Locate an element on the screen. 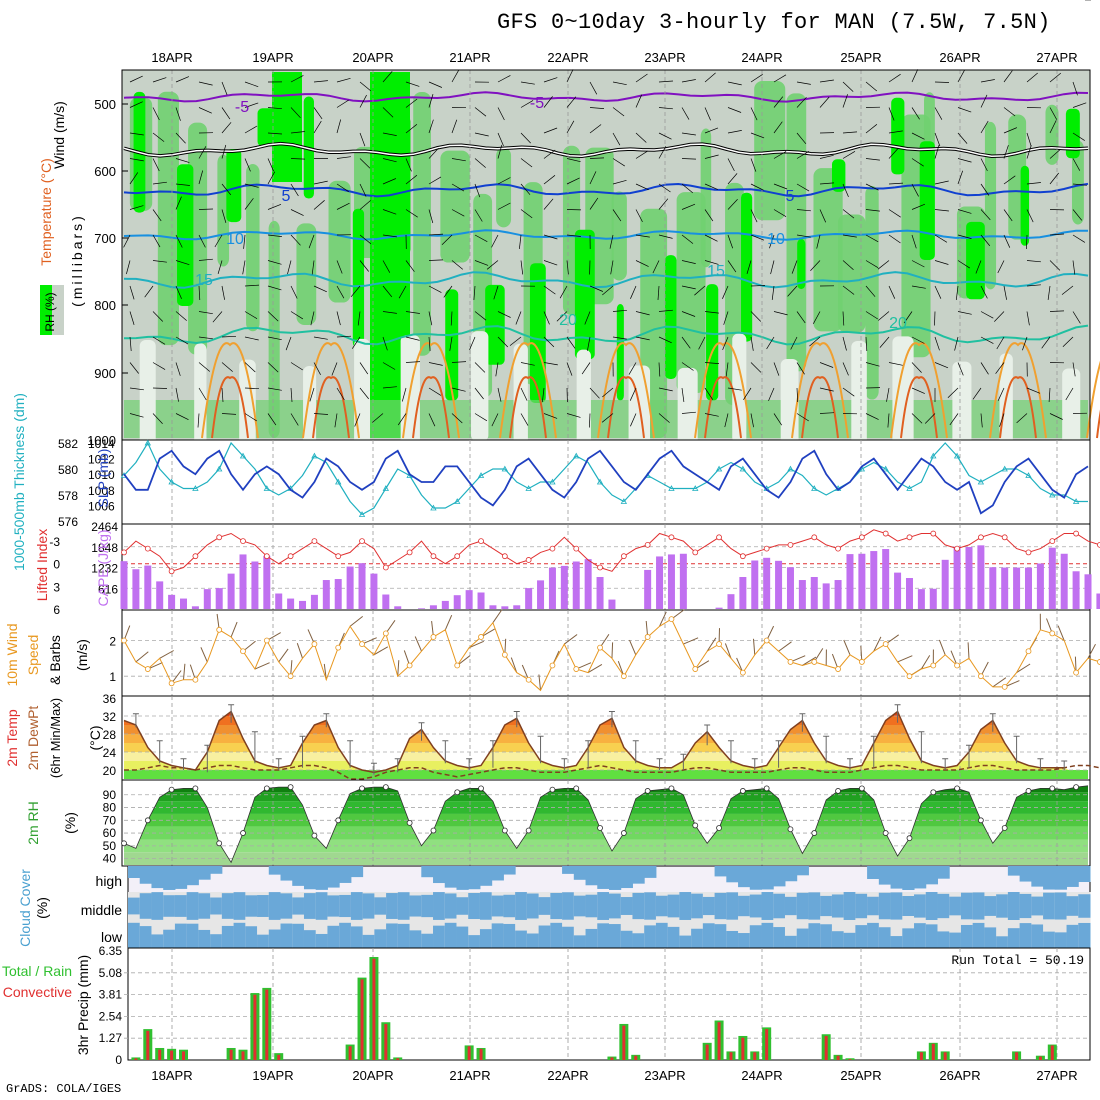 Image resolution: width=1100 pixels, height=1100 pixels. top-date-label: 24APR is located at coordinates (761, 57).